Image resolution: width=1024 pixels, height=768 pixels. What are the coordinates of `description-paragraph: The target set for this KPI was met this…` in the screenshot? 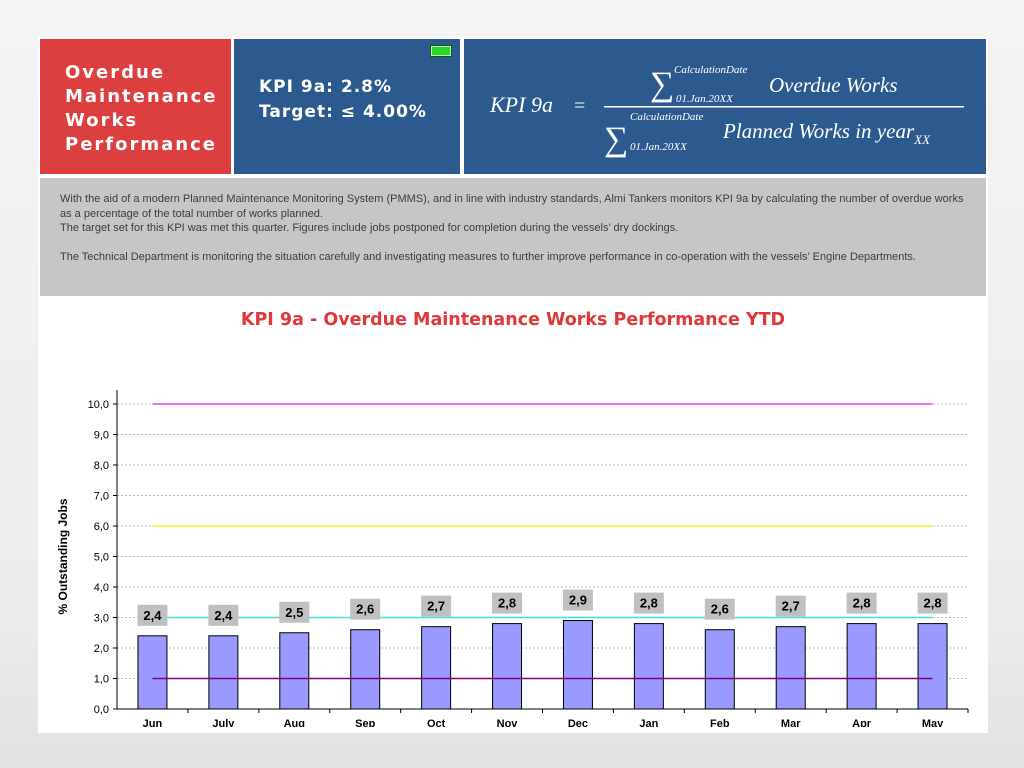 It's located at (369, 228).